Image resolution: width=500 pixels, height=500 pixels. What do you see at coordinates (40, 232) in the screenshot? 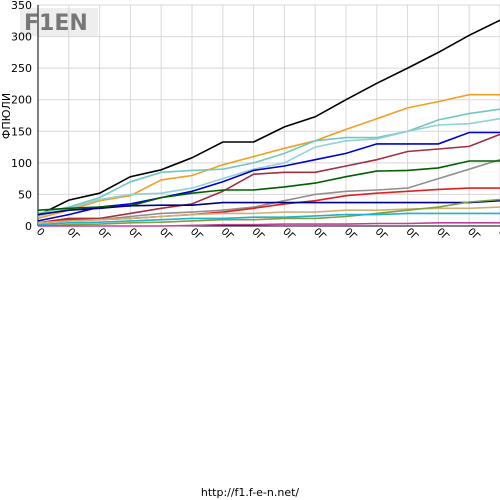
I see `x-tick-label: 0` at bounding box center [40, 232].